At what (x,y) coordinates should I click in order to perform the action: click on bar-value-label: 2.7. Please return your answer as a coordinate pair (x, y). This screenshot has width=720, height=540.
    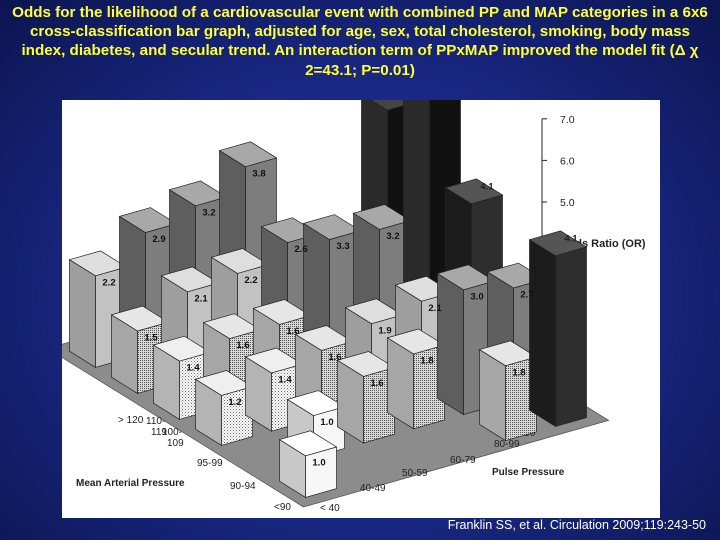
    Looking at the image, I should click on (526, 295).